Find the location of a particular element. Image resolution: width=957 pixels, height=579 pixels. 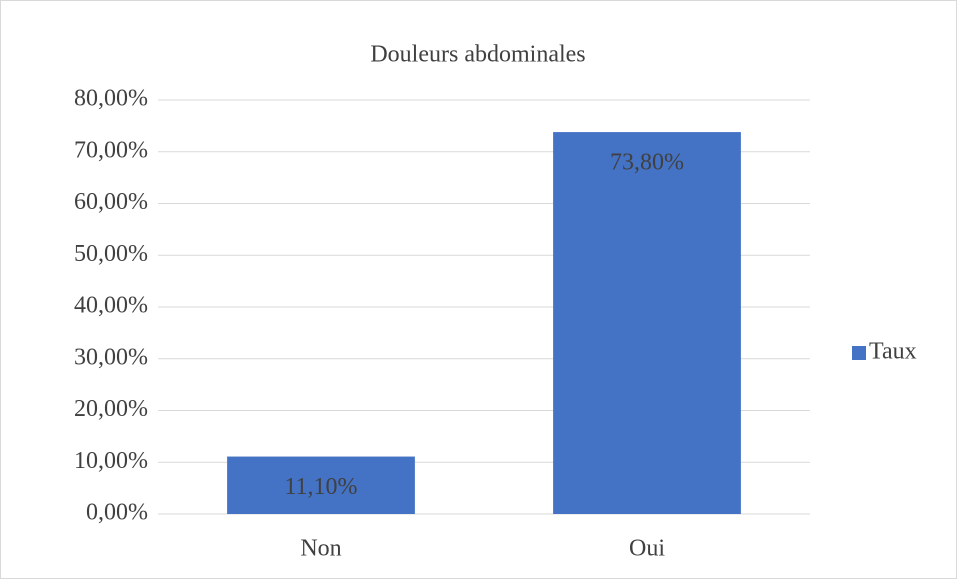

data-label: 11,10% is located at coordinates (320, 487).